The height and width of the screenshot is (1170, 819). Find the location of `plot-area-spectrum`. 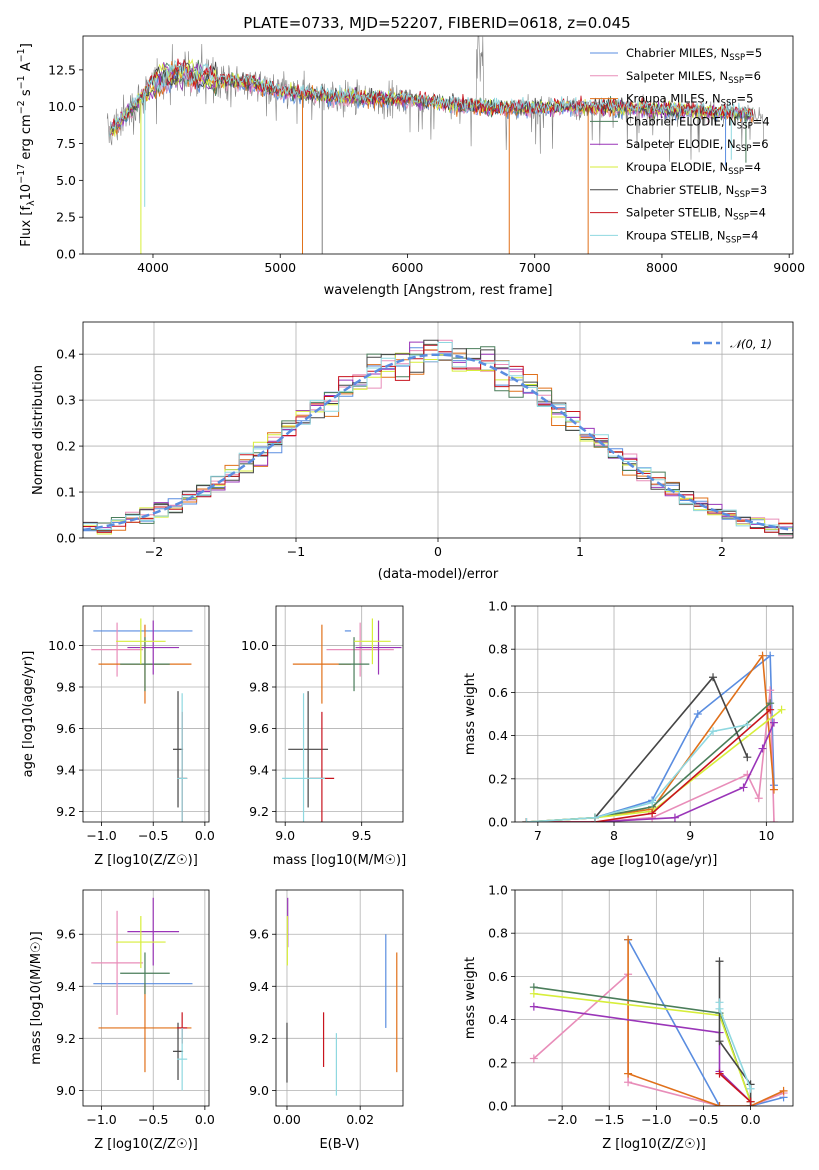

plot-area-spectrum is located at coordinates (435, 145).